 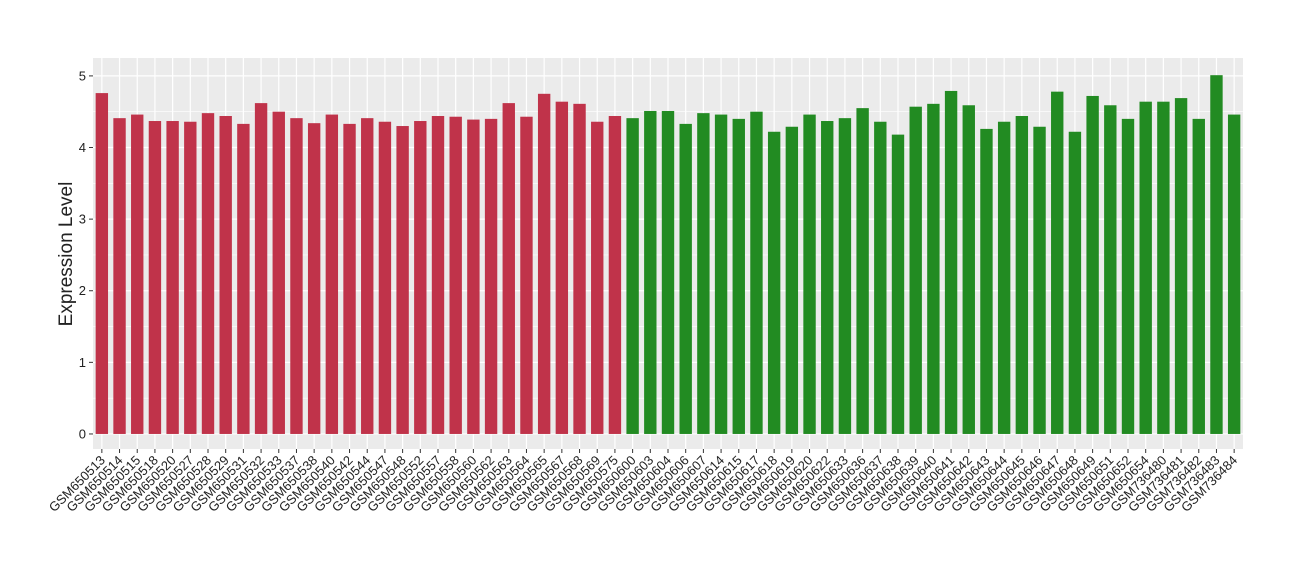 What do you see at coordinates (82, 75) in the screenshot?
I see `y-tick-label: 5` at bounding box center [82, 75].